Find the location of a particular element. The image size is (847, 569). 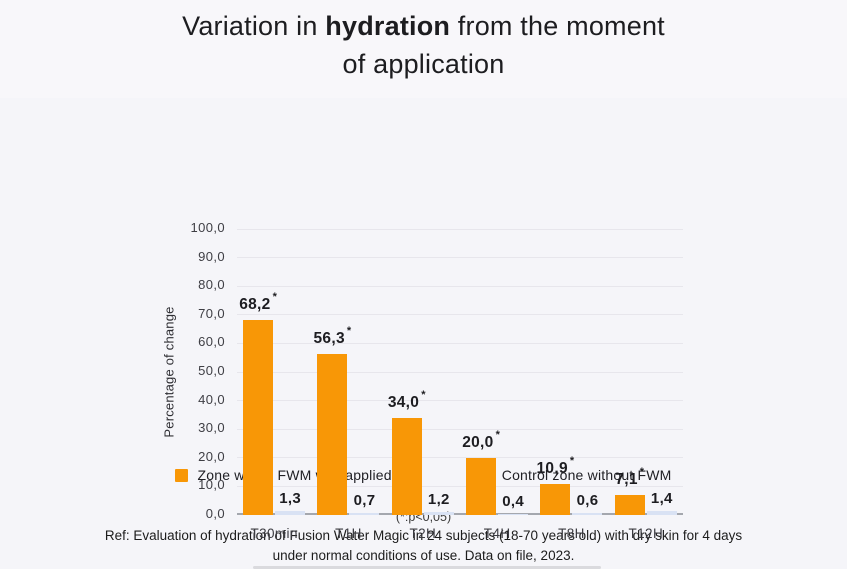

title-part-1: Variation in is located at coordinates (254, 26).